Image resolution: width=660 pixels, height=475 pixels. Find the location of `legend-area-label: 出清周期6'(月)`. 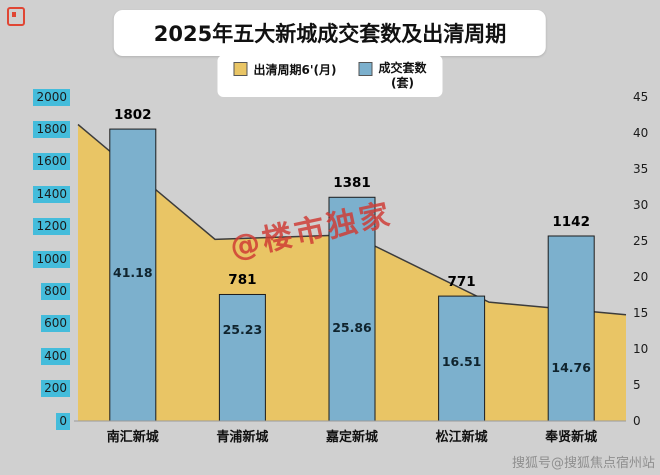

legend-area-label: 出清周期6'(月) is located at coordinates (295, 70).